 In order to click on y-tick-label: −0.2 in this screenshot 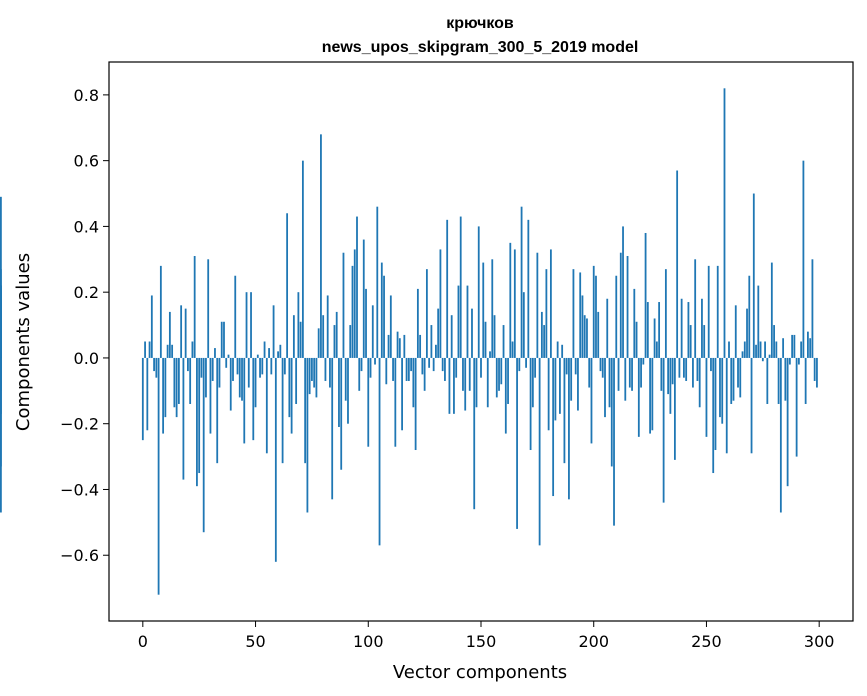, I will do `click(79, 424)`.